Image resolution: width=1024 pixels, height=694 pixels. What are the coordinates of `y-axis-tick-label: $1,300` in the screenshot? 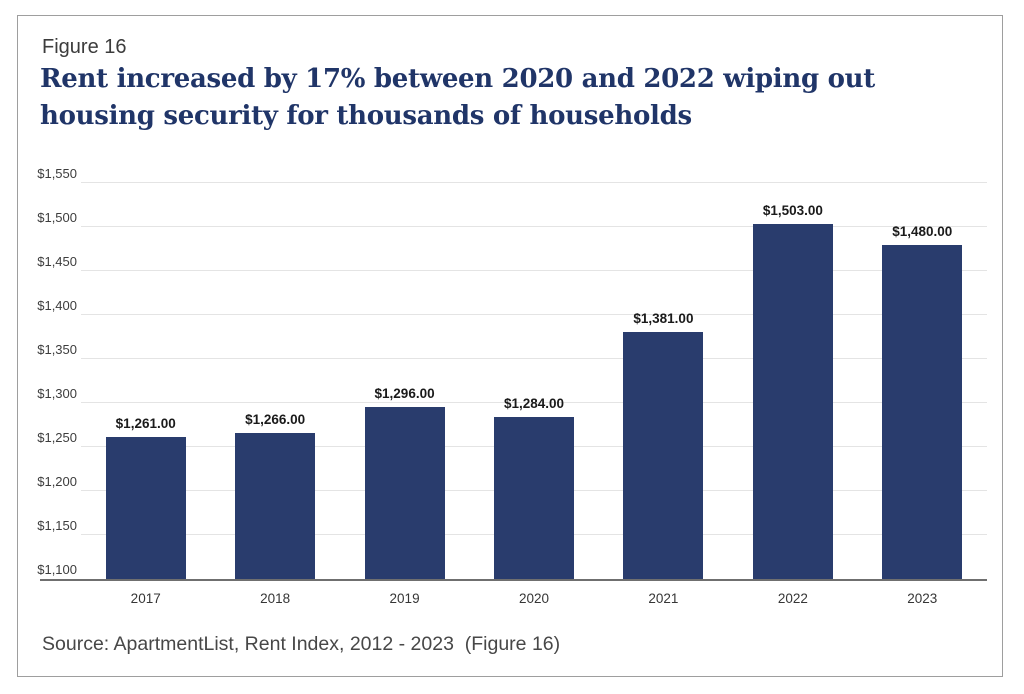 It's located at (57, 394).